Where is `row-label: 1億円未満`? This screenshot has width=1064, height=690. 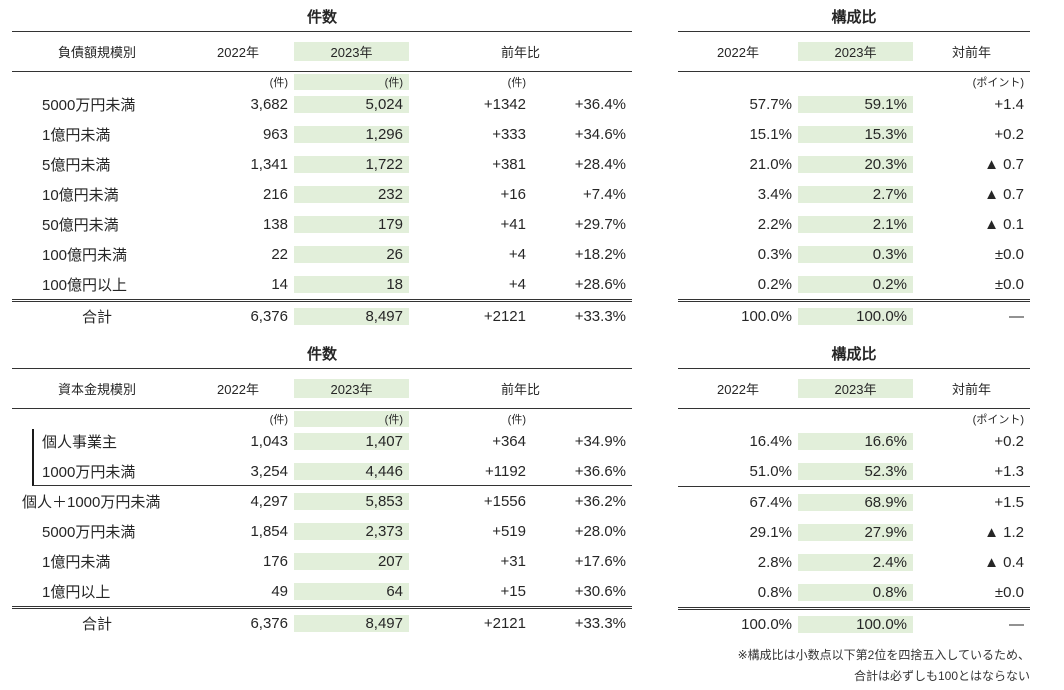 row-label: 1億円未満 is located at coordinates (76, 562).